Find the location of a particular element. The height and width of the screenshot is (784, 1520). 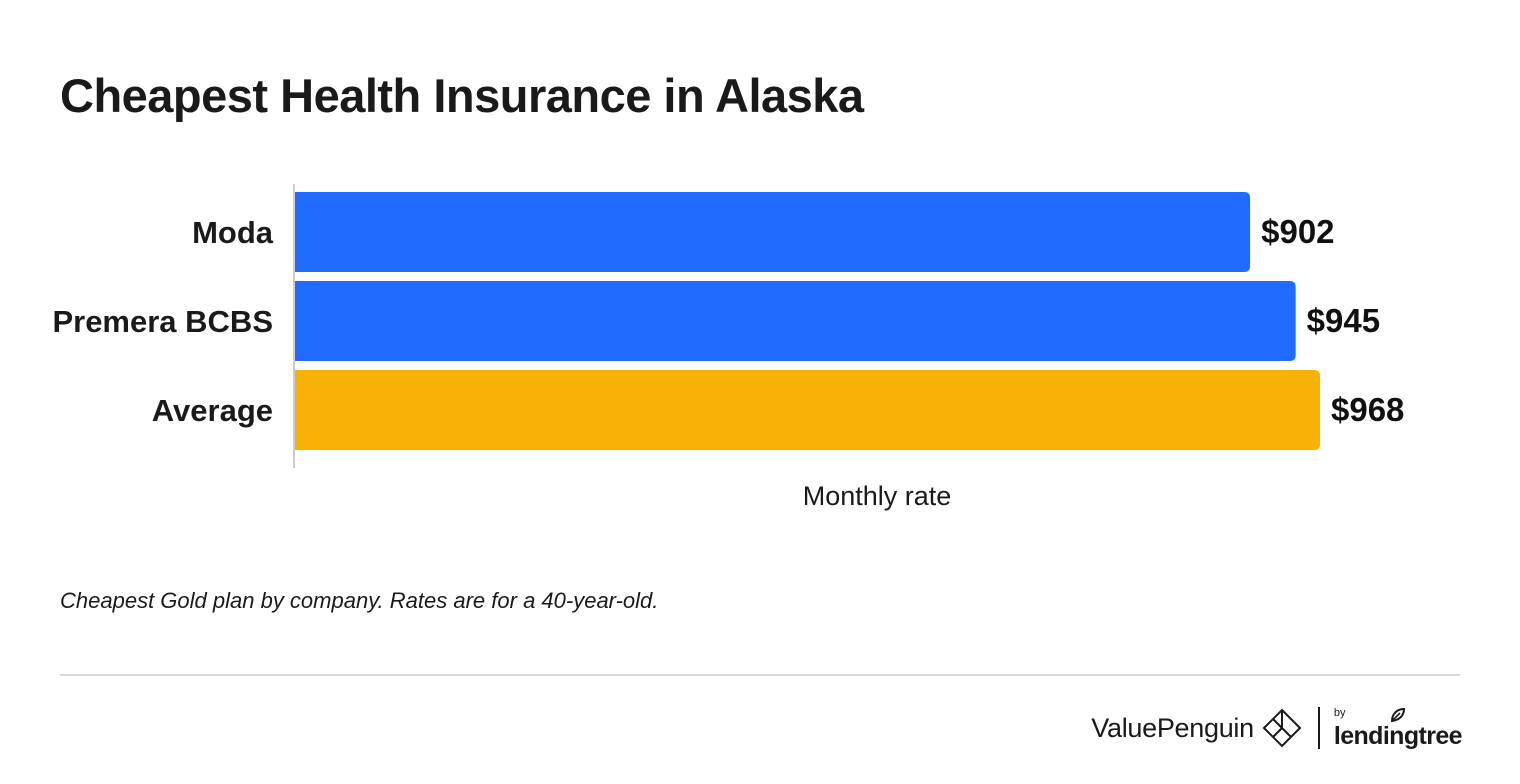

brand-separator is located at coordinates (1318, 728).